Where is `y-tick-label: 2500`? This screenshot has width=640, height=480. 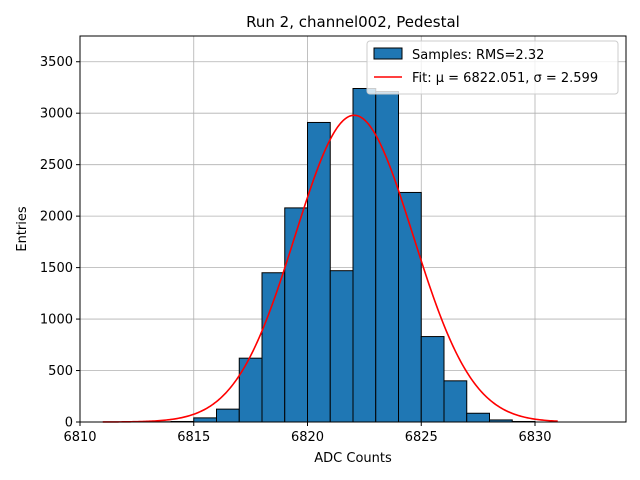
y-tick-label: 2500 is located at coordinates (56, 165).